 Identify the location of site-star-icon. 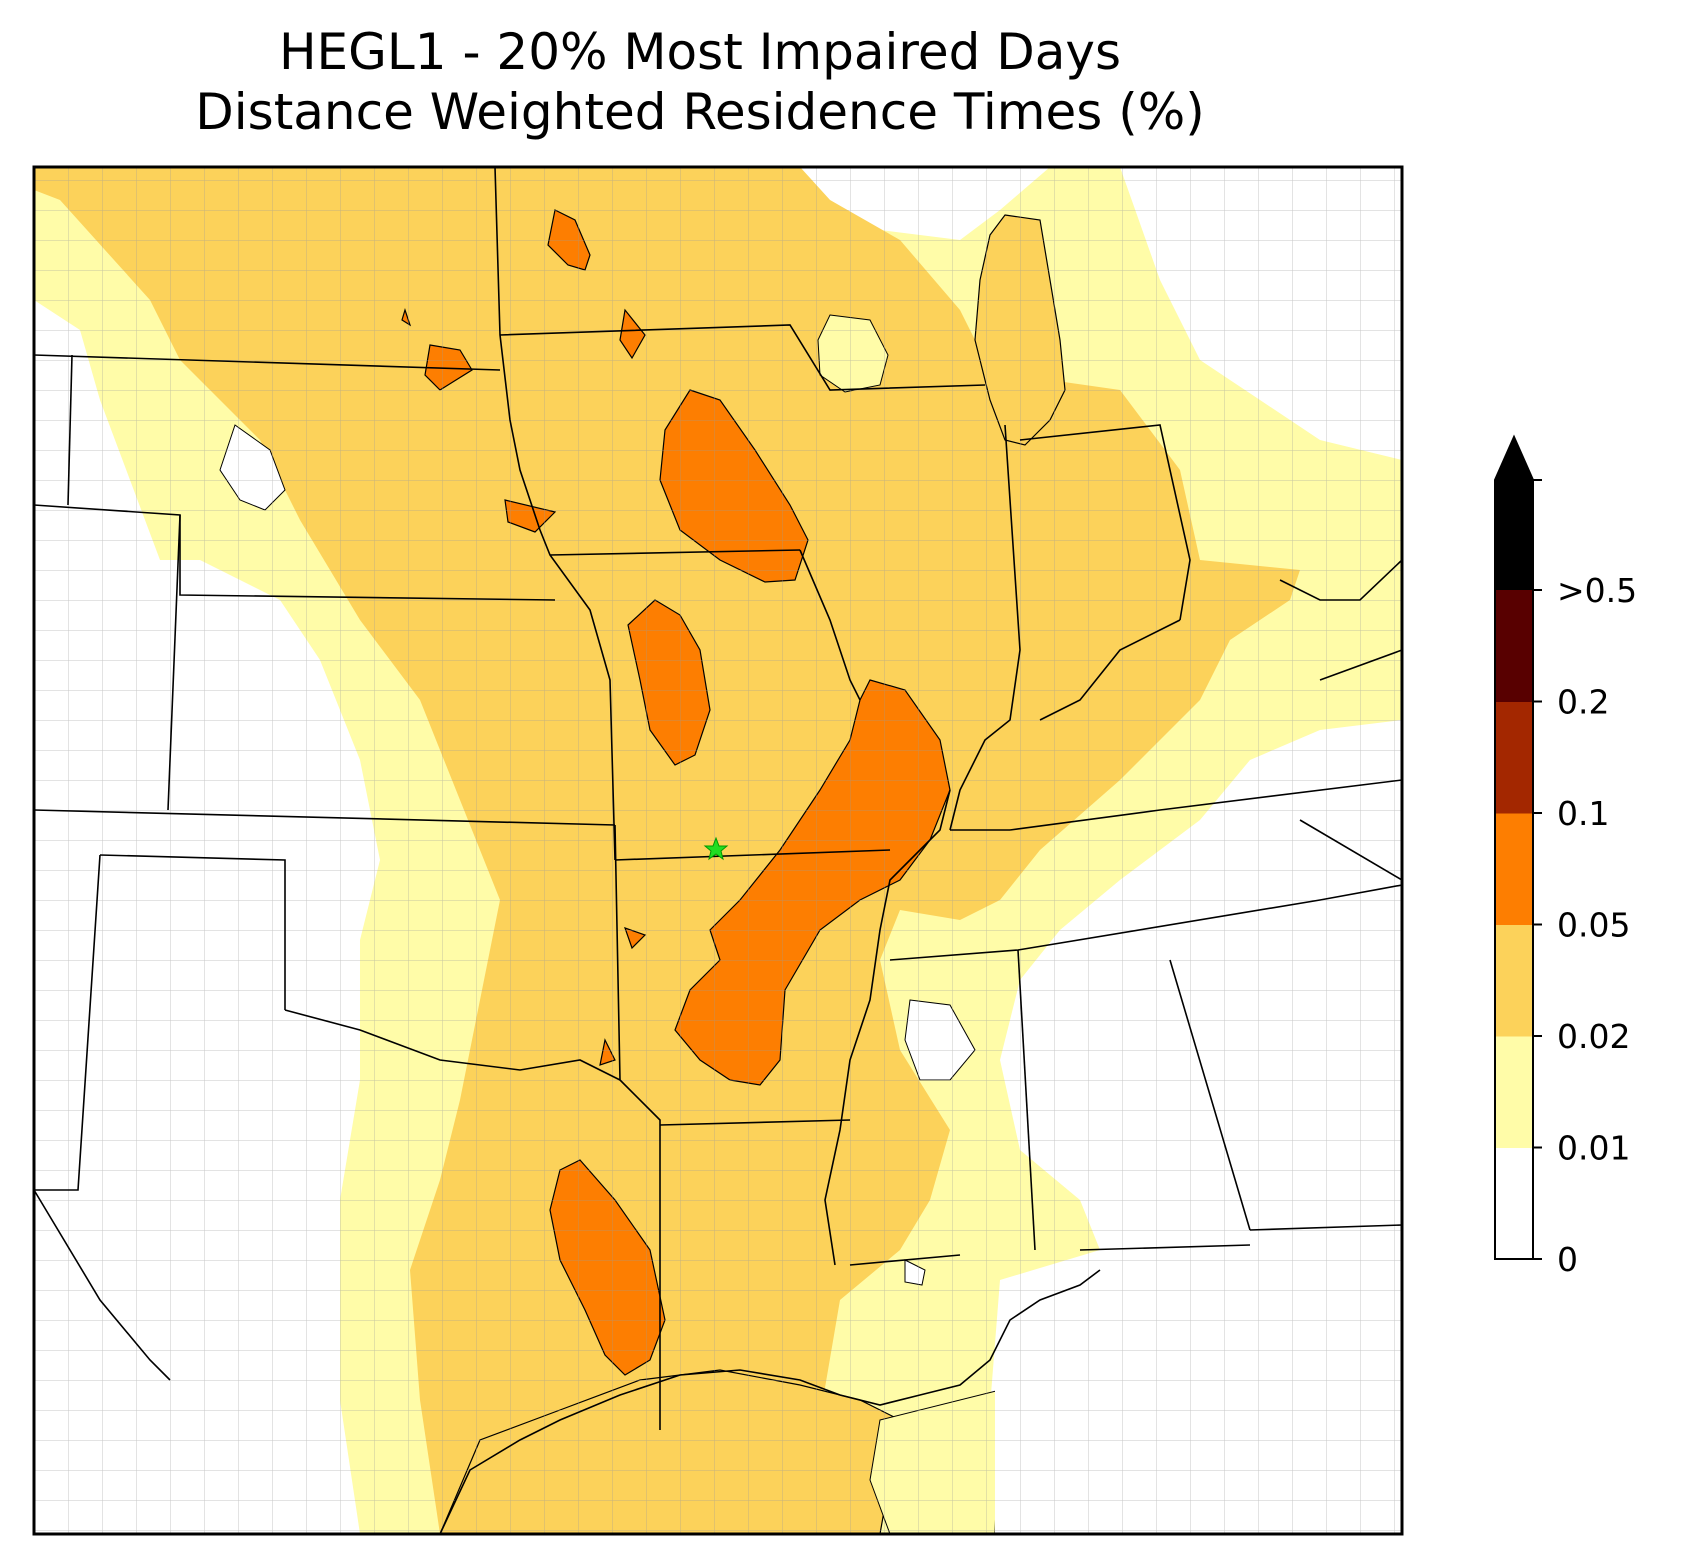
(716, 848).